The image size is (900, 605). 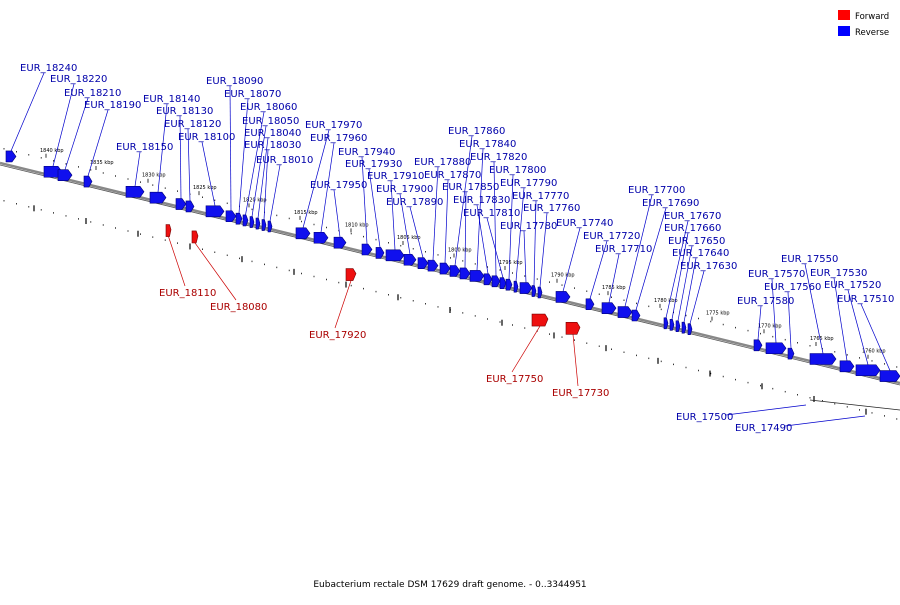 What do you see at coordinates (852, 285) in the screenshot?
I see `gene-label-eur-17520: EUR_17520` at bounding box center [852, 285].